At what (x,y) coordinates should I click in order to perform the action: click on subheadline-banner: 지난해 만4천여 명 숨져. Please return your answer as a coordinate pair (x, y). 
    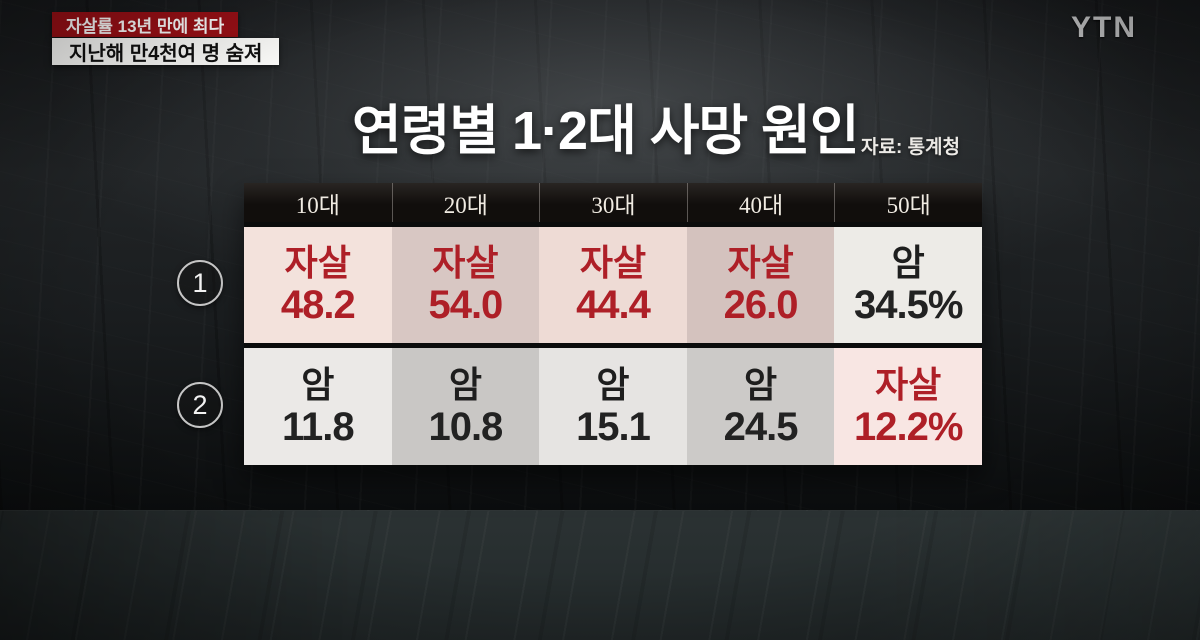
    Looking at the image, I should click on (166, 51).